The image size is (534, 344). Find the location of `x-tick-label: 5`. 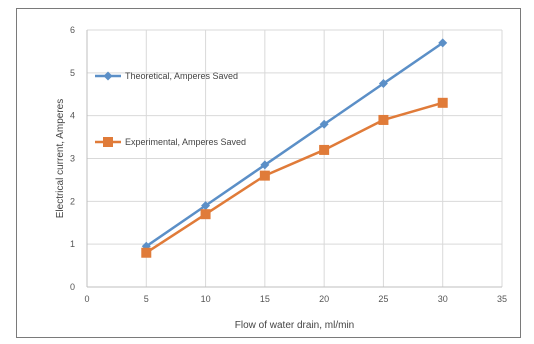

x-tick-label: 5 is located at coordinates (146, 299).